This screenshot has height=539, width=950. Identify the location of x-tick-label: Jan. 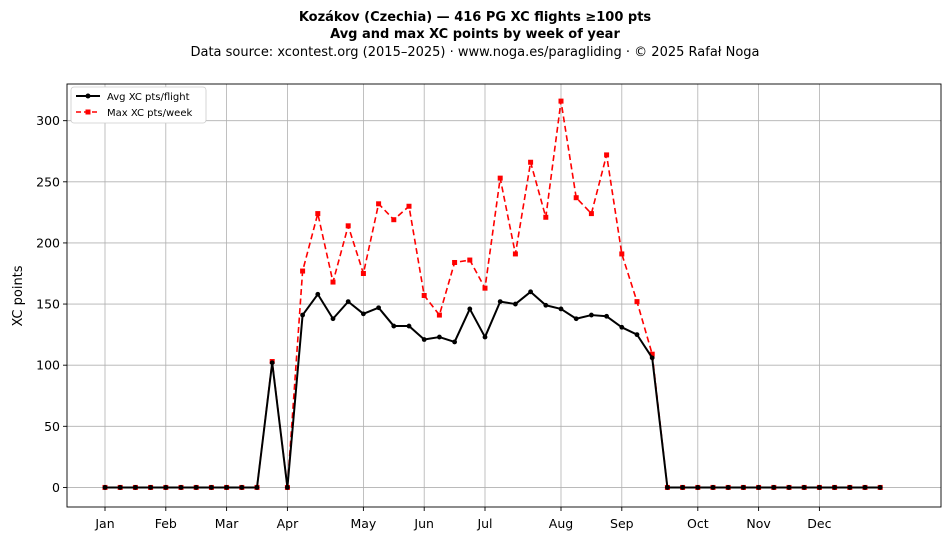
(104, 523).